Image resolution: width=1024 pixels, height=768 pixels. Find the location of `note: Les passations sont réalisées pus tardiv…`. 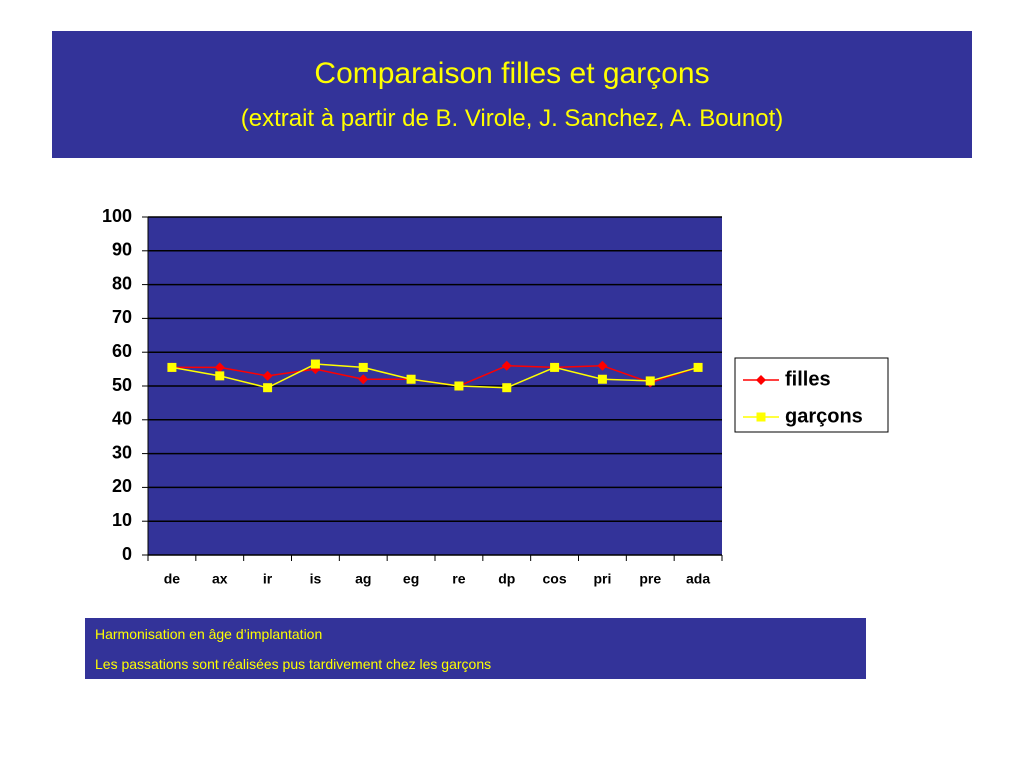

note: Les passations sont réalisées pus tardiv… is located at coordinates (293, 664).